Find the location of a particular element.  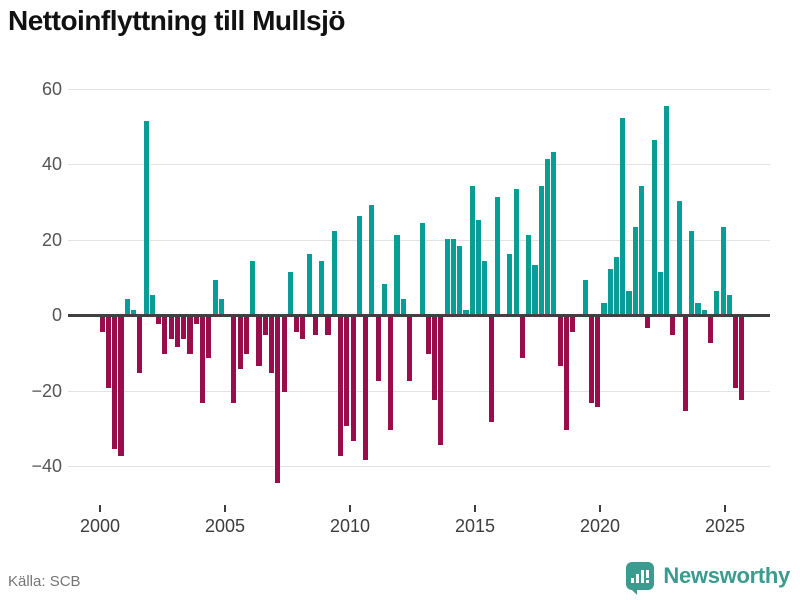

logo-exclamation-dot is located at coordinates (648, 581).